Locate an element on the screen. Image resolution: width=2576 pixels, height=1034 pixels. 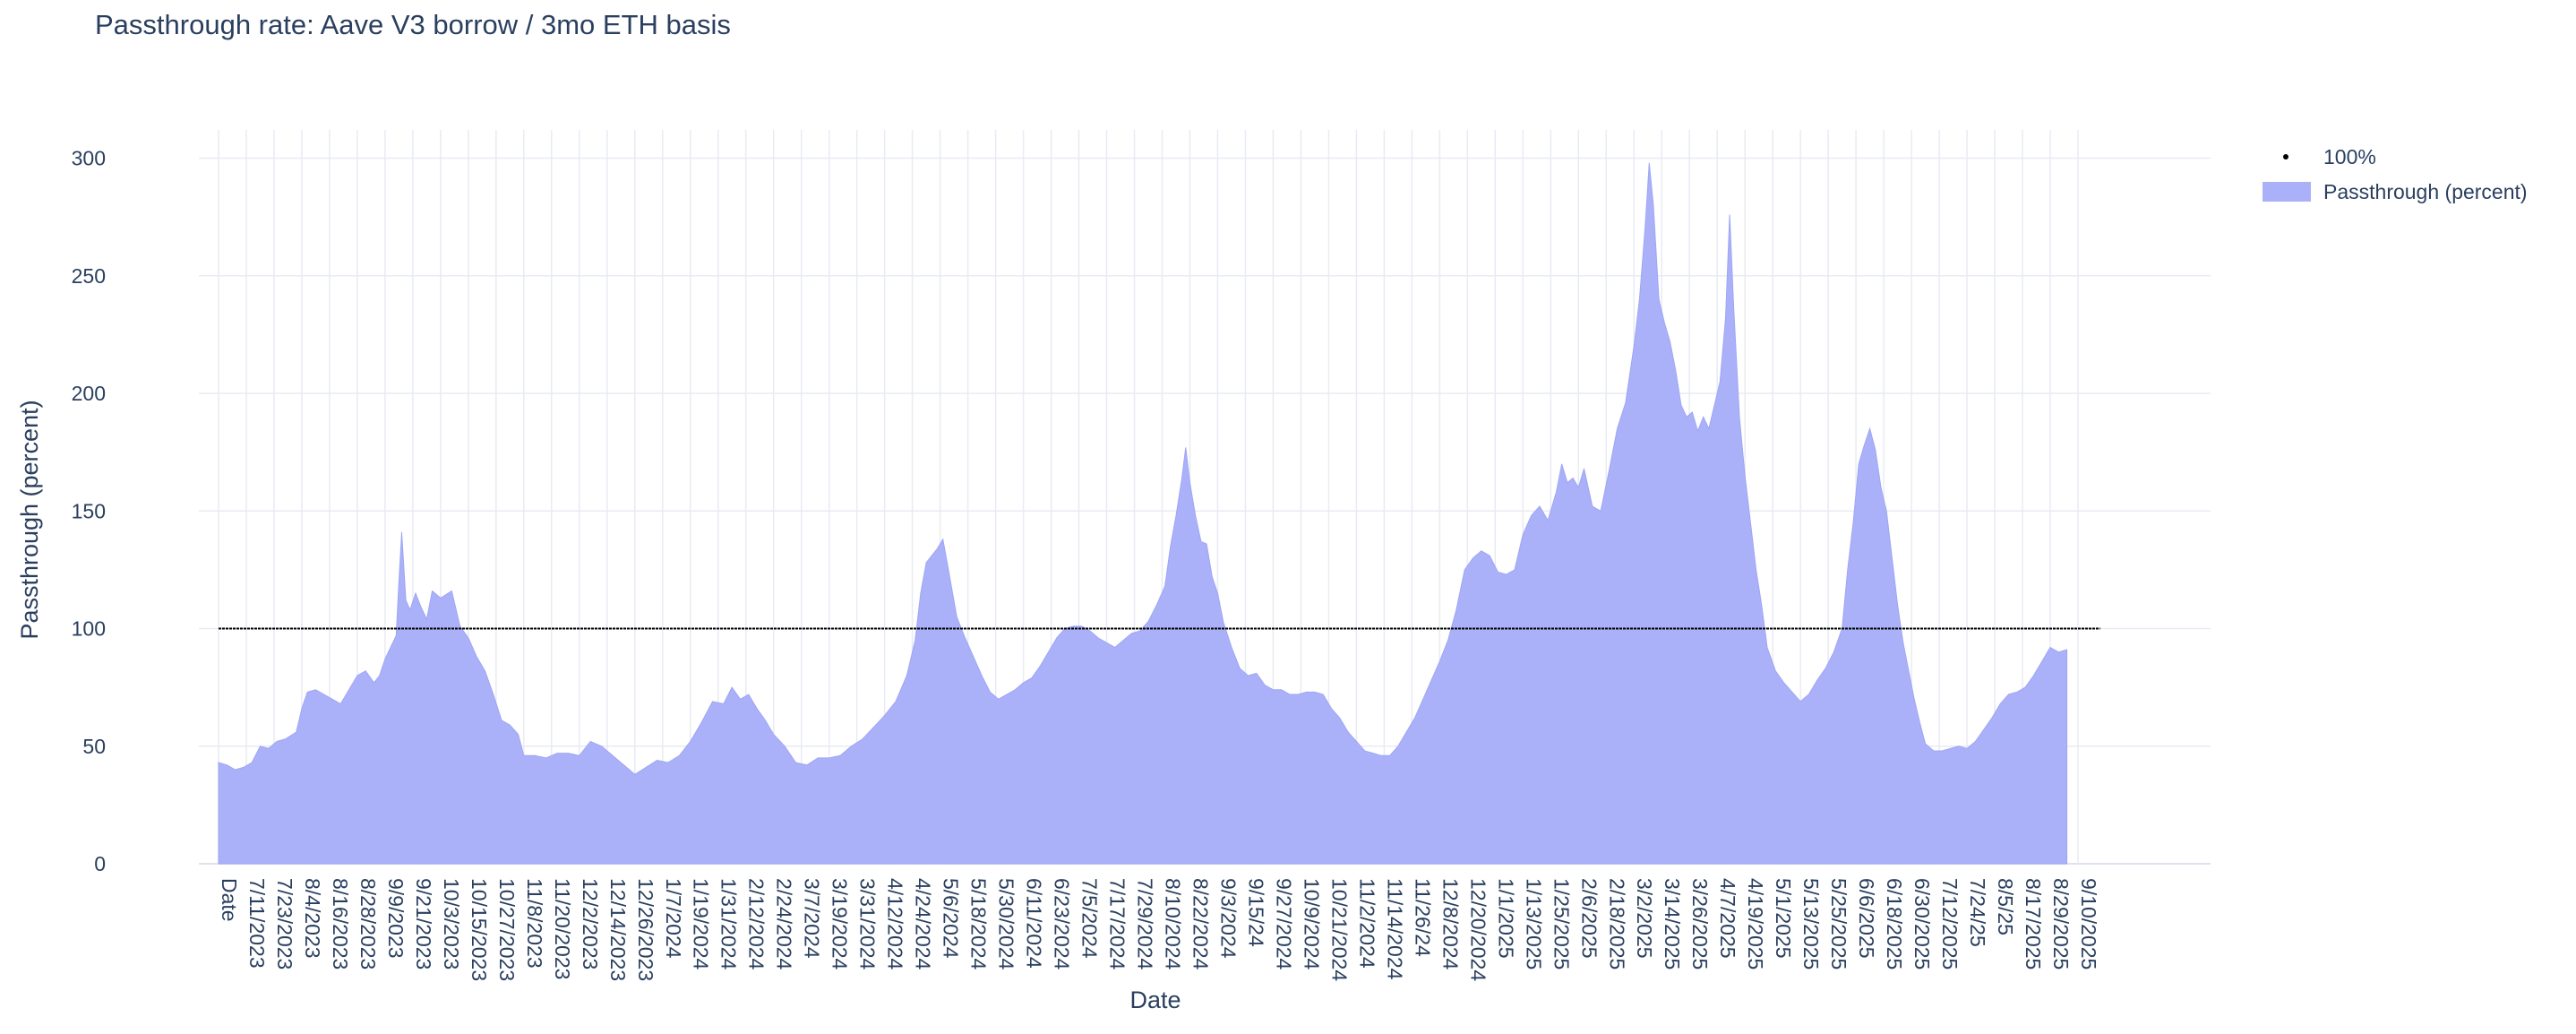
x-tick-label: 12/26/2023 is located at coordinates (645, 929).